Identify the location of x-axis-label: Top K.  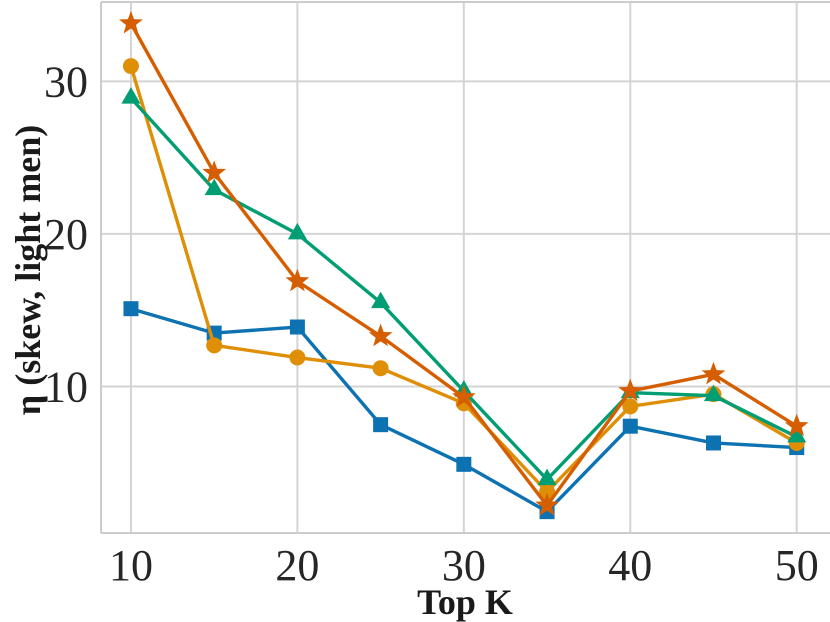
(465, 602).